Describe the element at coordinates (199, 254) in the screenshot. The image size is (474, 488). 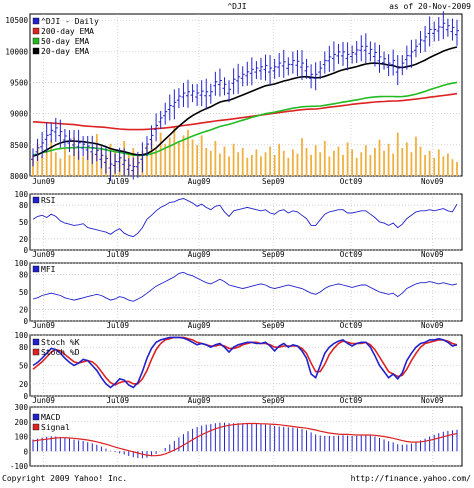
I see `rsi-month-Aug09: Aug09` at that location.